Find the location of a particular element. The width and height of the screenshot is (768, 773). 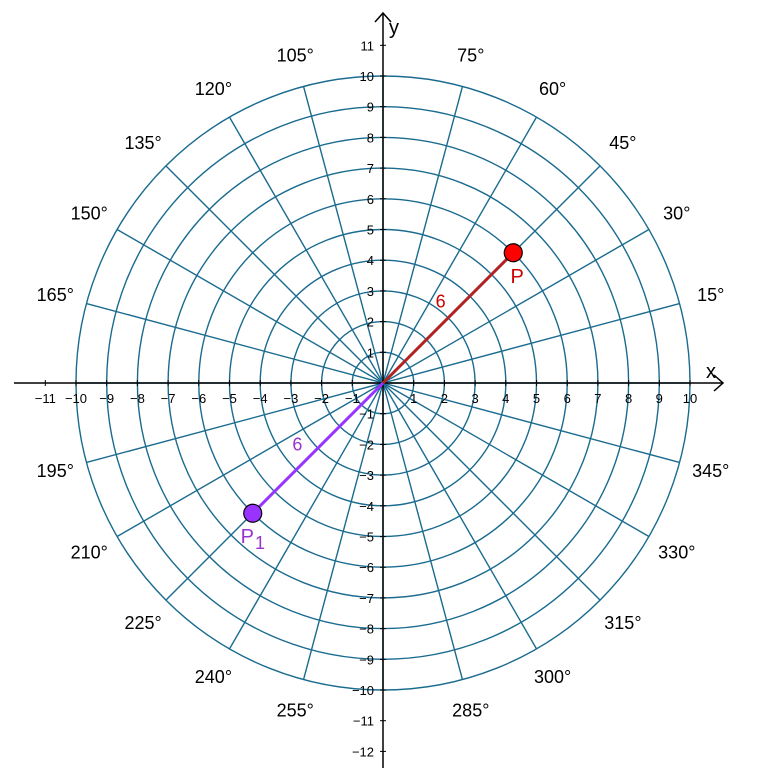

x-tick-label: 8 is located at coordinates (628, 398).